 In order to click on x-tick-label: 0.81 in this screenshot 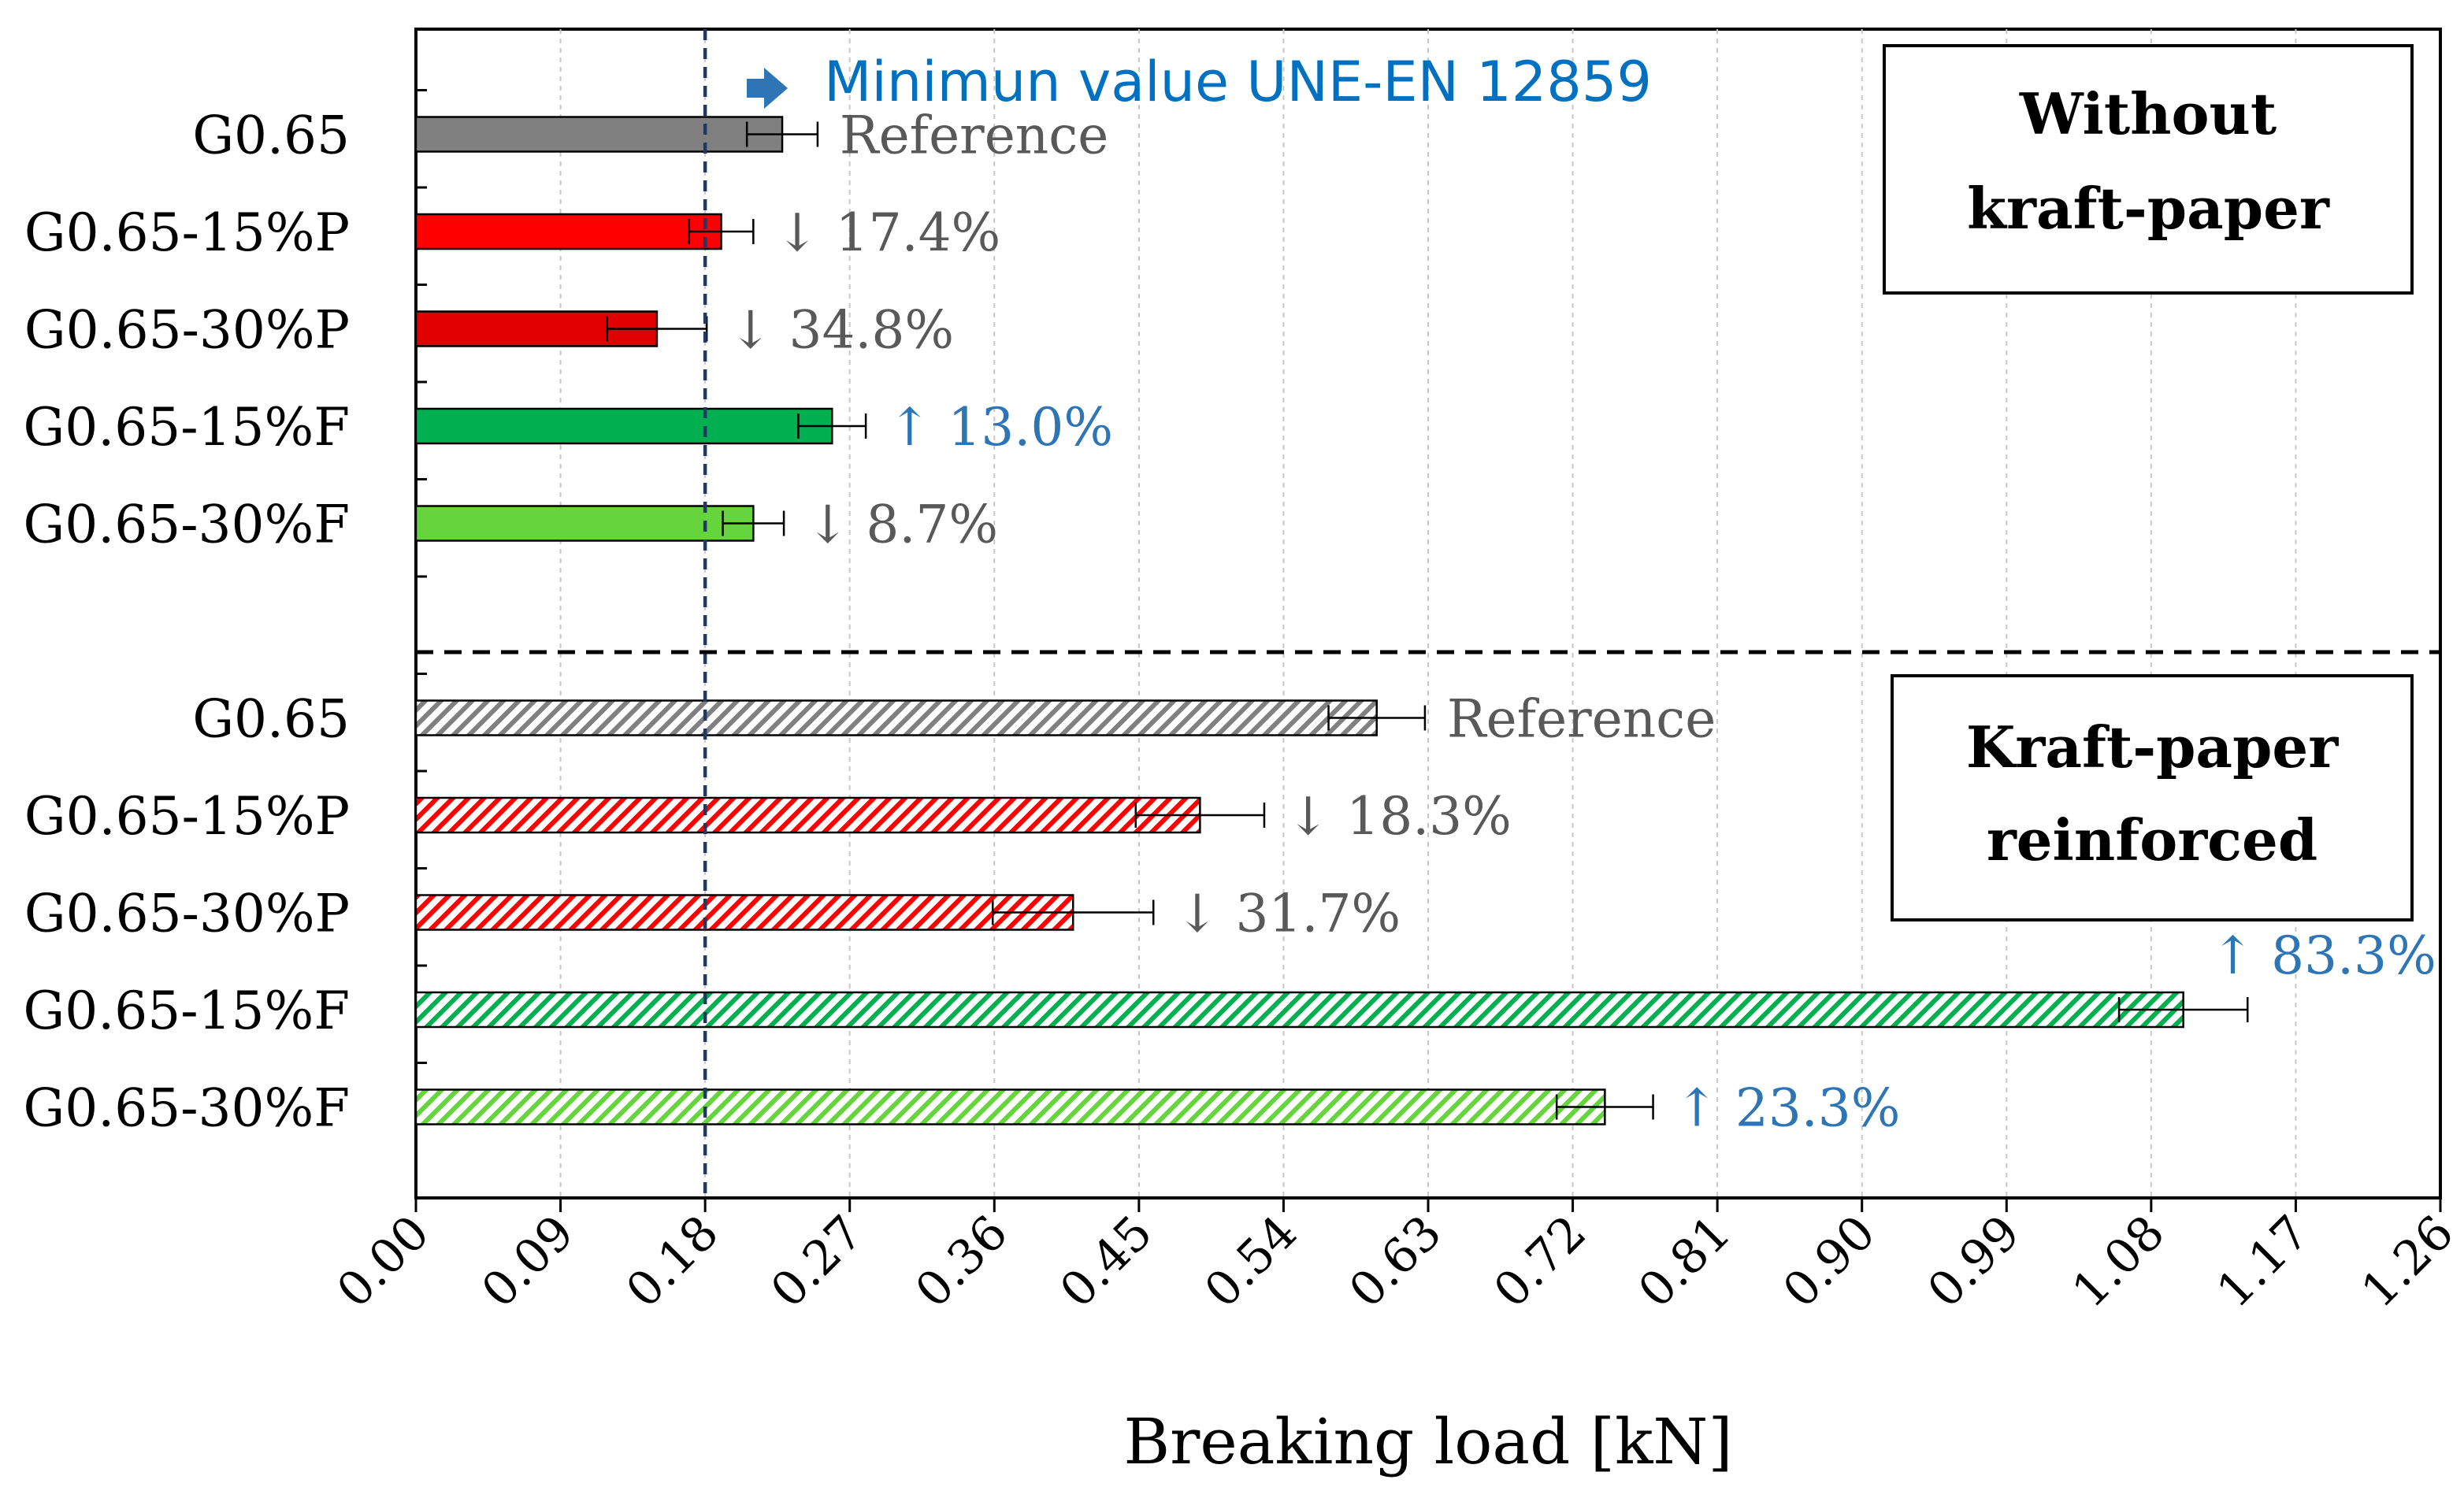, I will do `click(1685, 1261)`.